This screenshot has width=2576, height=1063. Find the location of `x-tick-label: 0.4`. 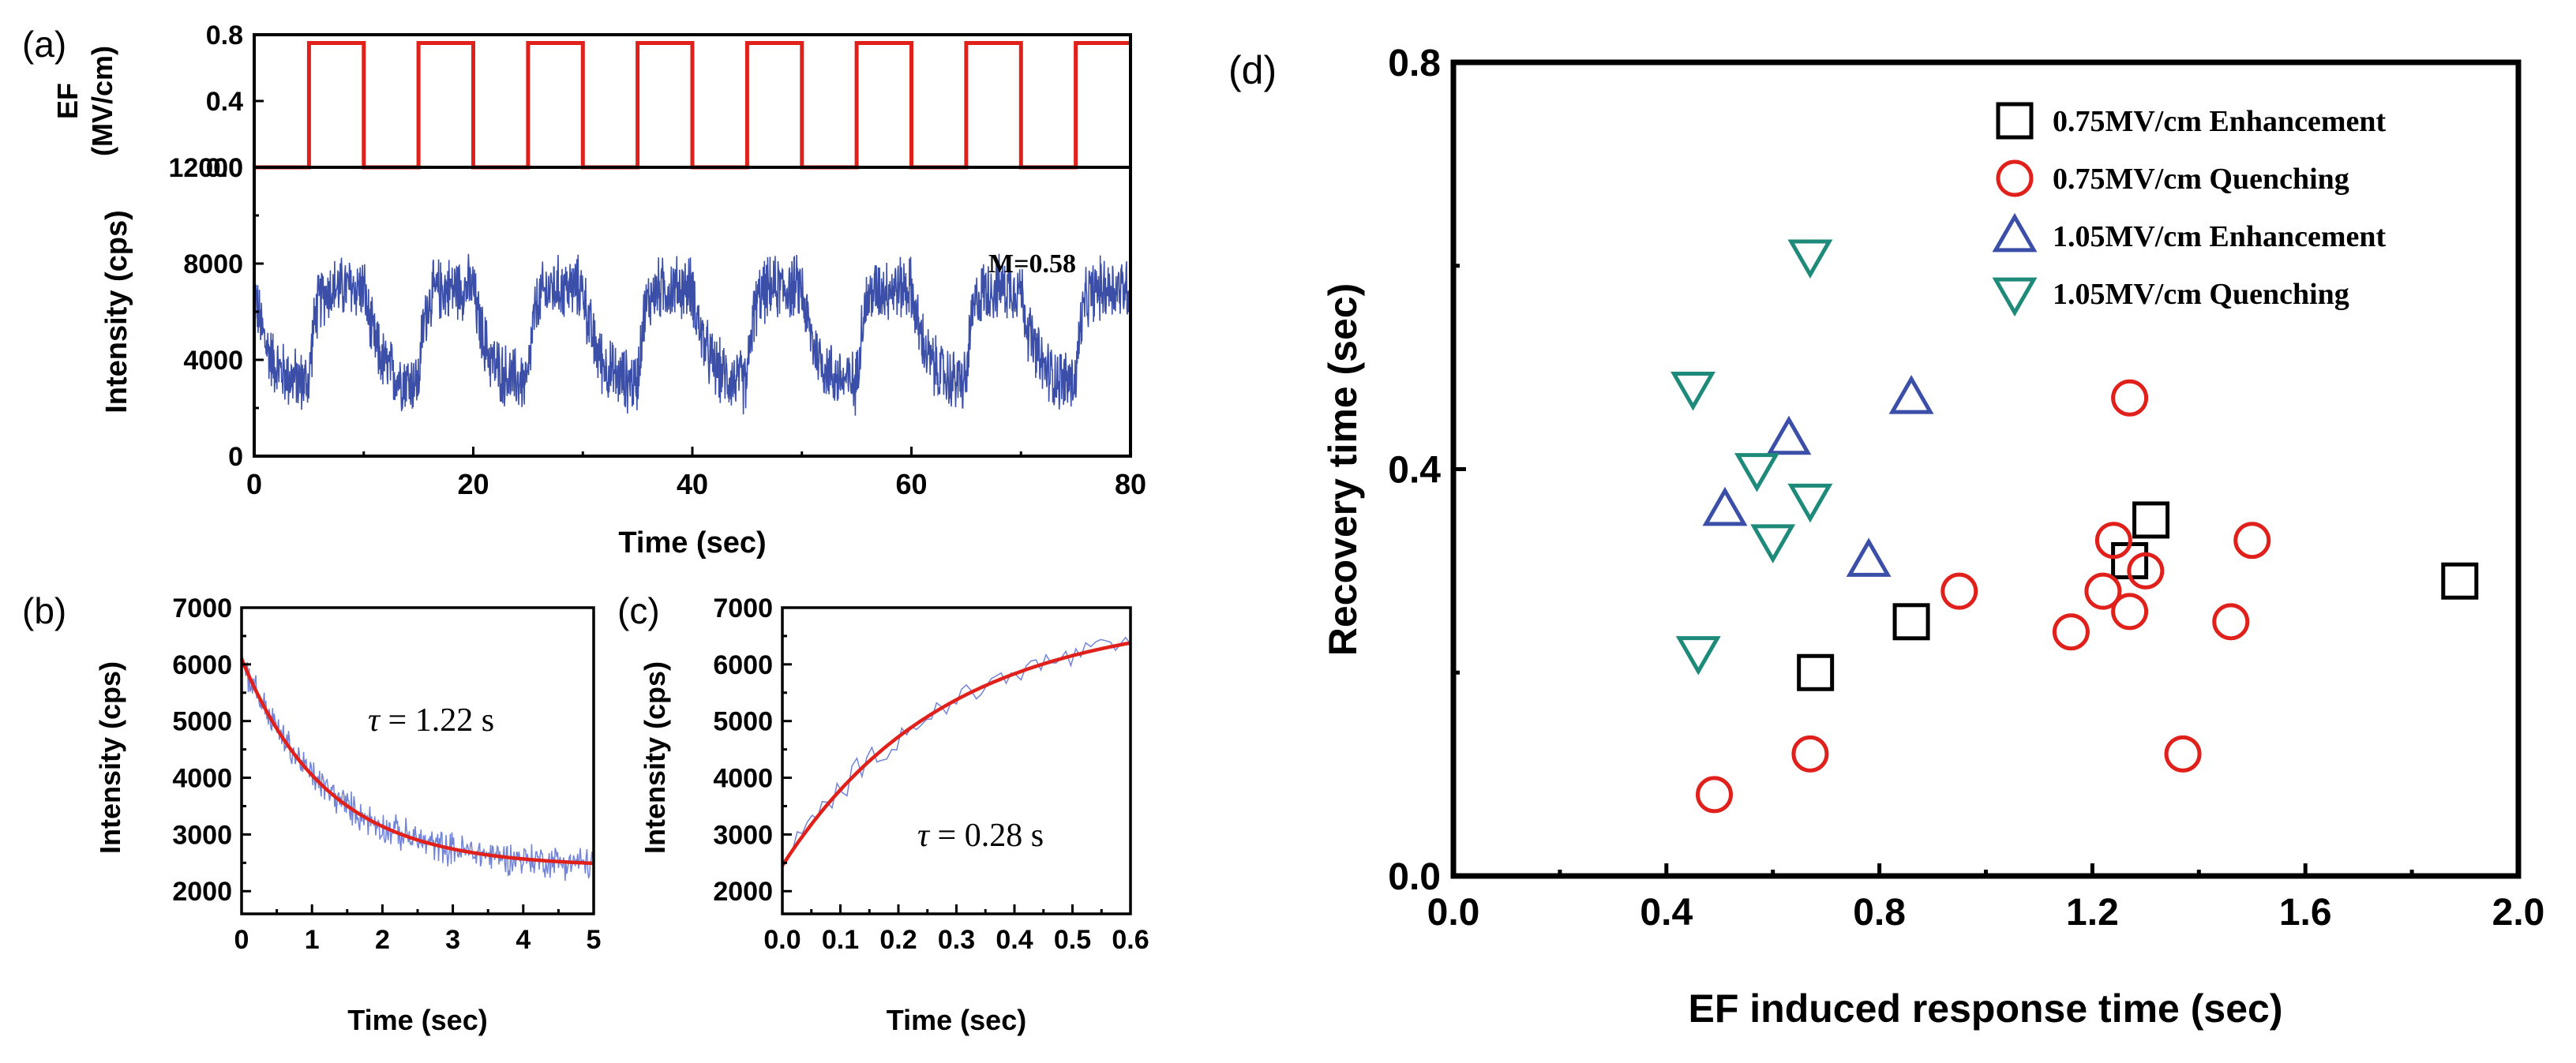

x-tick-label: 0.4 is located at coordinates (1667, 913).